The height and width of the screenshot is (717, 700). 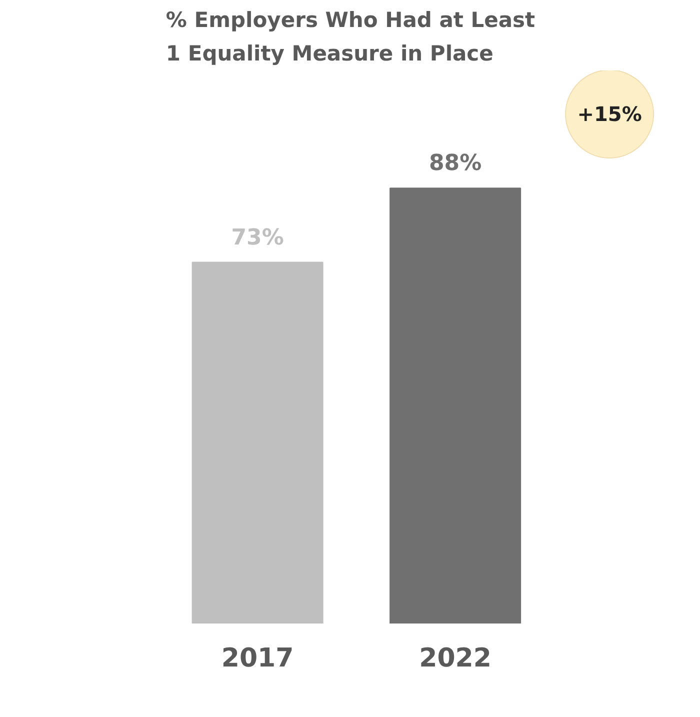 I want to click on text: +15%, so click(x=609, y=114).